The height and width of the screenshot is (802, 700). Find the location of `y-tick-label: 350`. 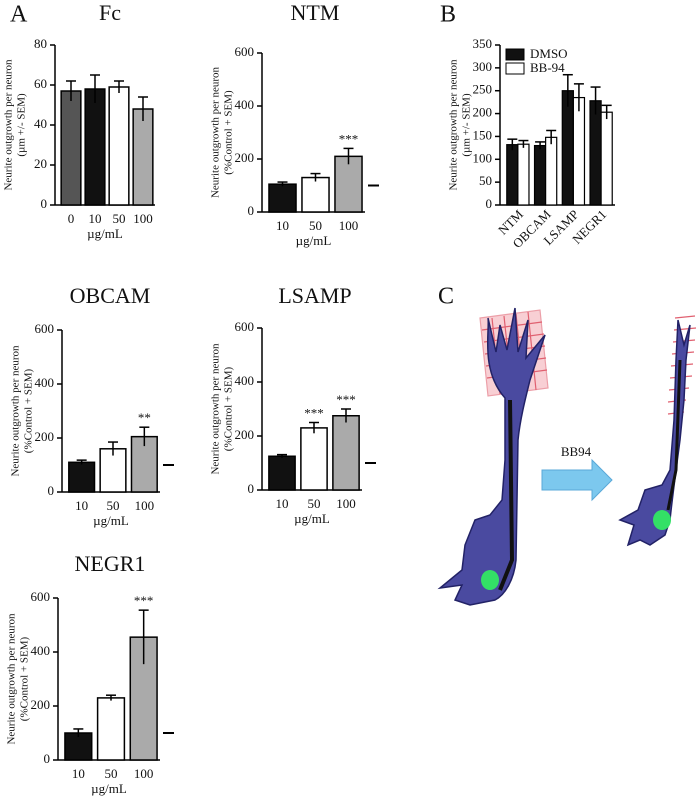

y-tick-label: 350 is located at coordinates (483, 43).